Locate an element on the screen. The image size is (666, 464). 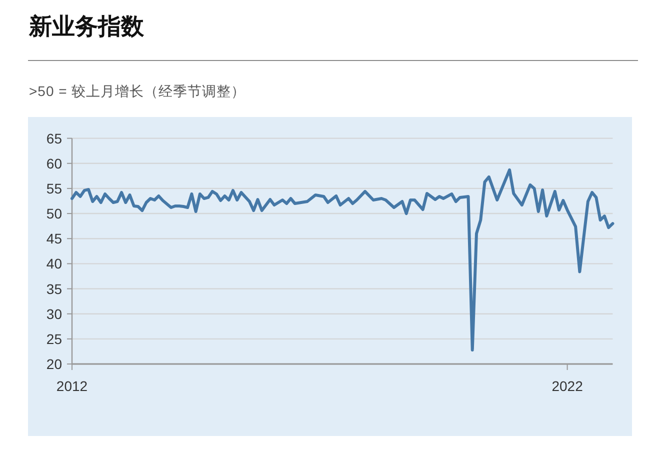
y-tick-label: 20 is located at coordinates (54, 364).